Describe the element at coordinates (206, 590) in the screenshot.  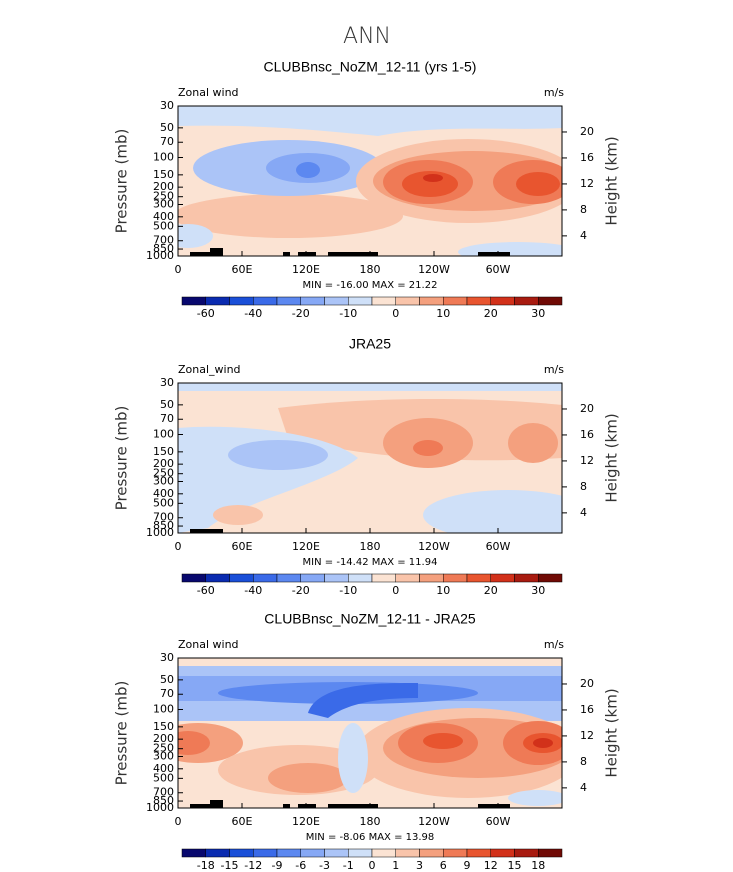
I see `colorbar-label: -60` at that location.